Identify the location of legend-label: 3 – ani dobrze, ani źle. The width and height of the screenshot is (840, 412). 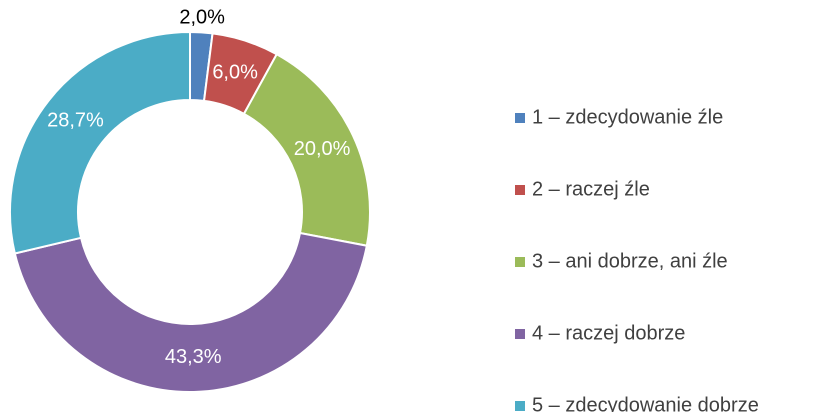
(630, 261).